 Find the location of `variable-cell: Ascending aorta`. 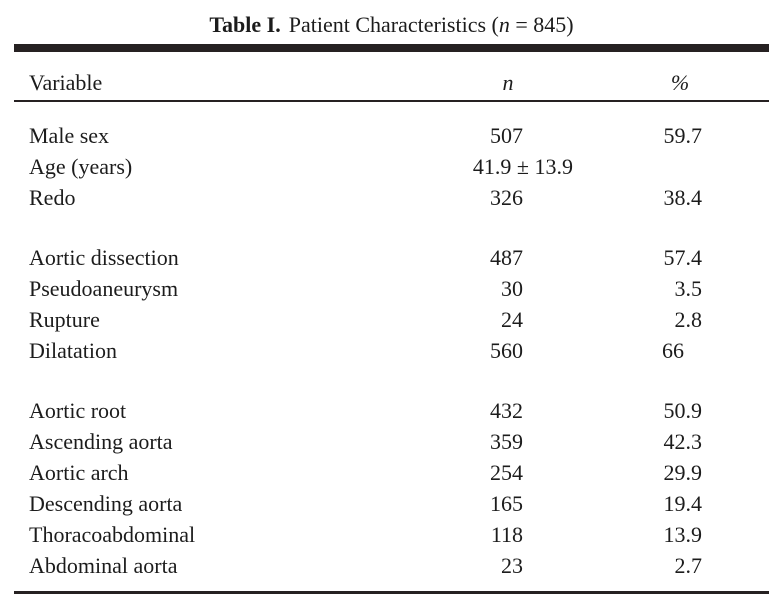

variable-cell: Ascending aorta is located at coordinates (101, 441).